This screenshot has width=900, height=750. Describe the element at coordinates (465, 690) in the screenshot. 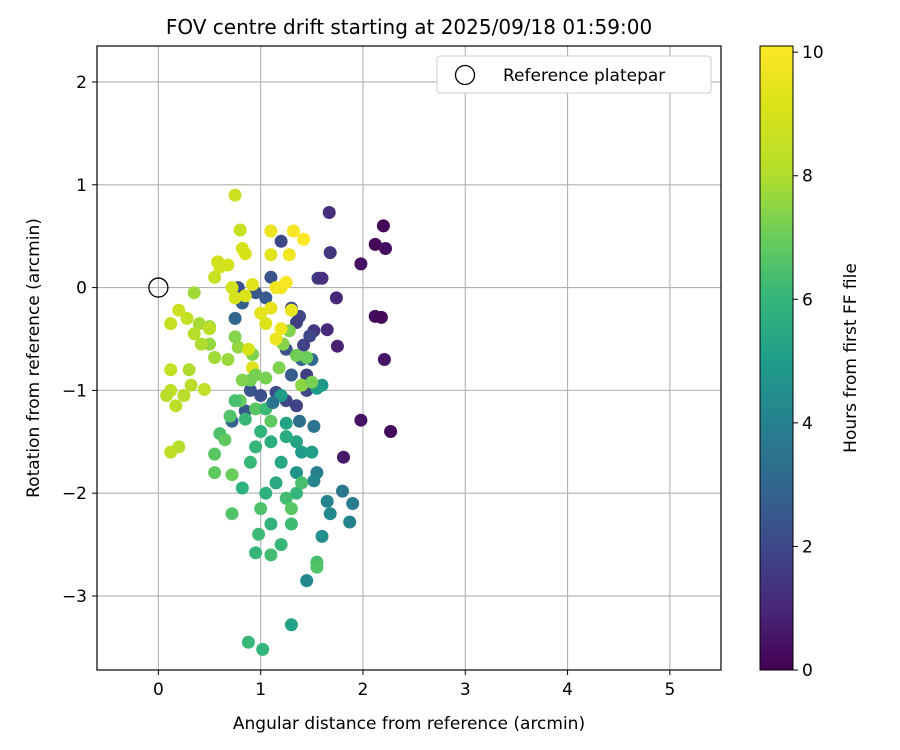

I see `x-tick-label: 3` at that location.